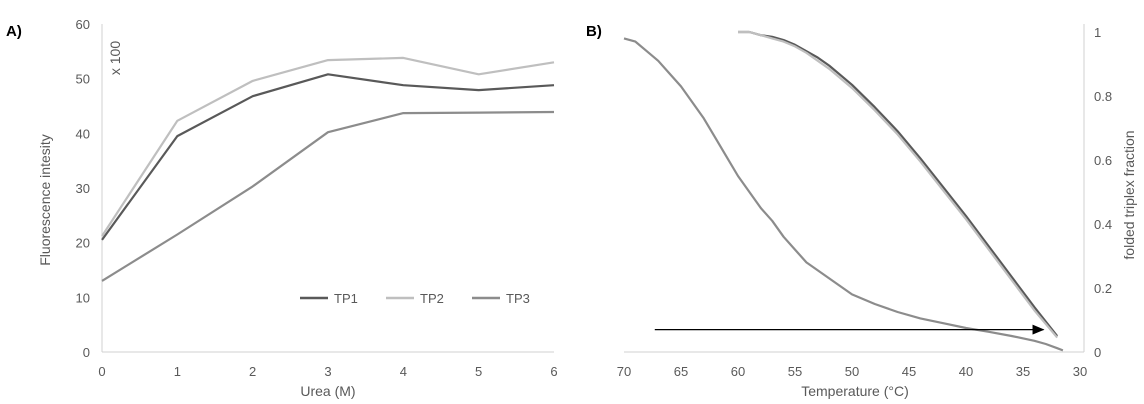  Describe the element at coordinates (681, 371) in the screenshot. I see `panel-b-x-tick-label: 65` at that location.